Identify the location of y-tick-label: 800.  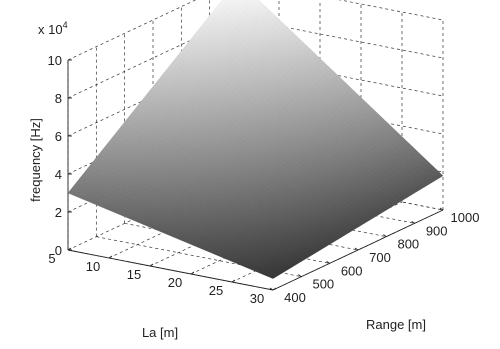
(408, 244).